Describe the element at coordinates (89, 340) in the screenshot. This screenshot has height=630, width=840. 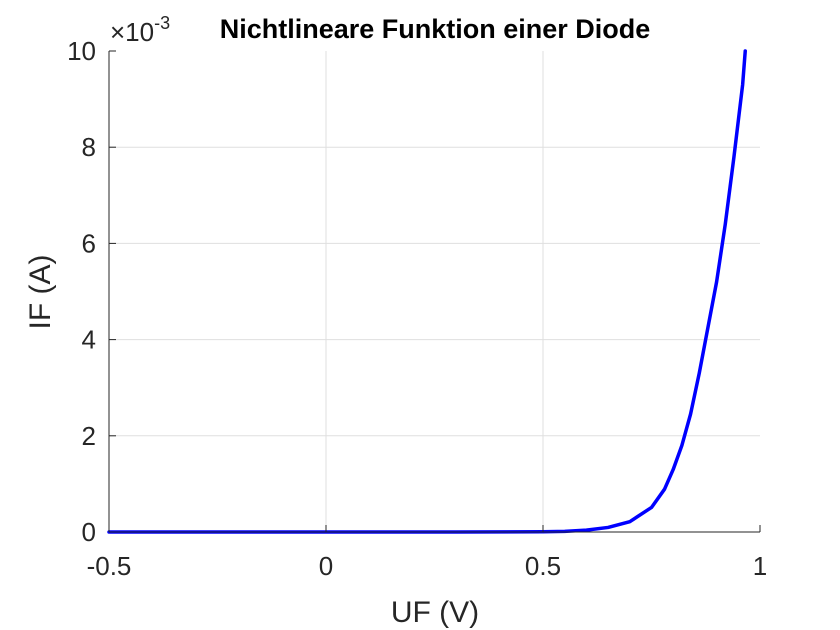
I see `y-tick-label: 4` at that location.